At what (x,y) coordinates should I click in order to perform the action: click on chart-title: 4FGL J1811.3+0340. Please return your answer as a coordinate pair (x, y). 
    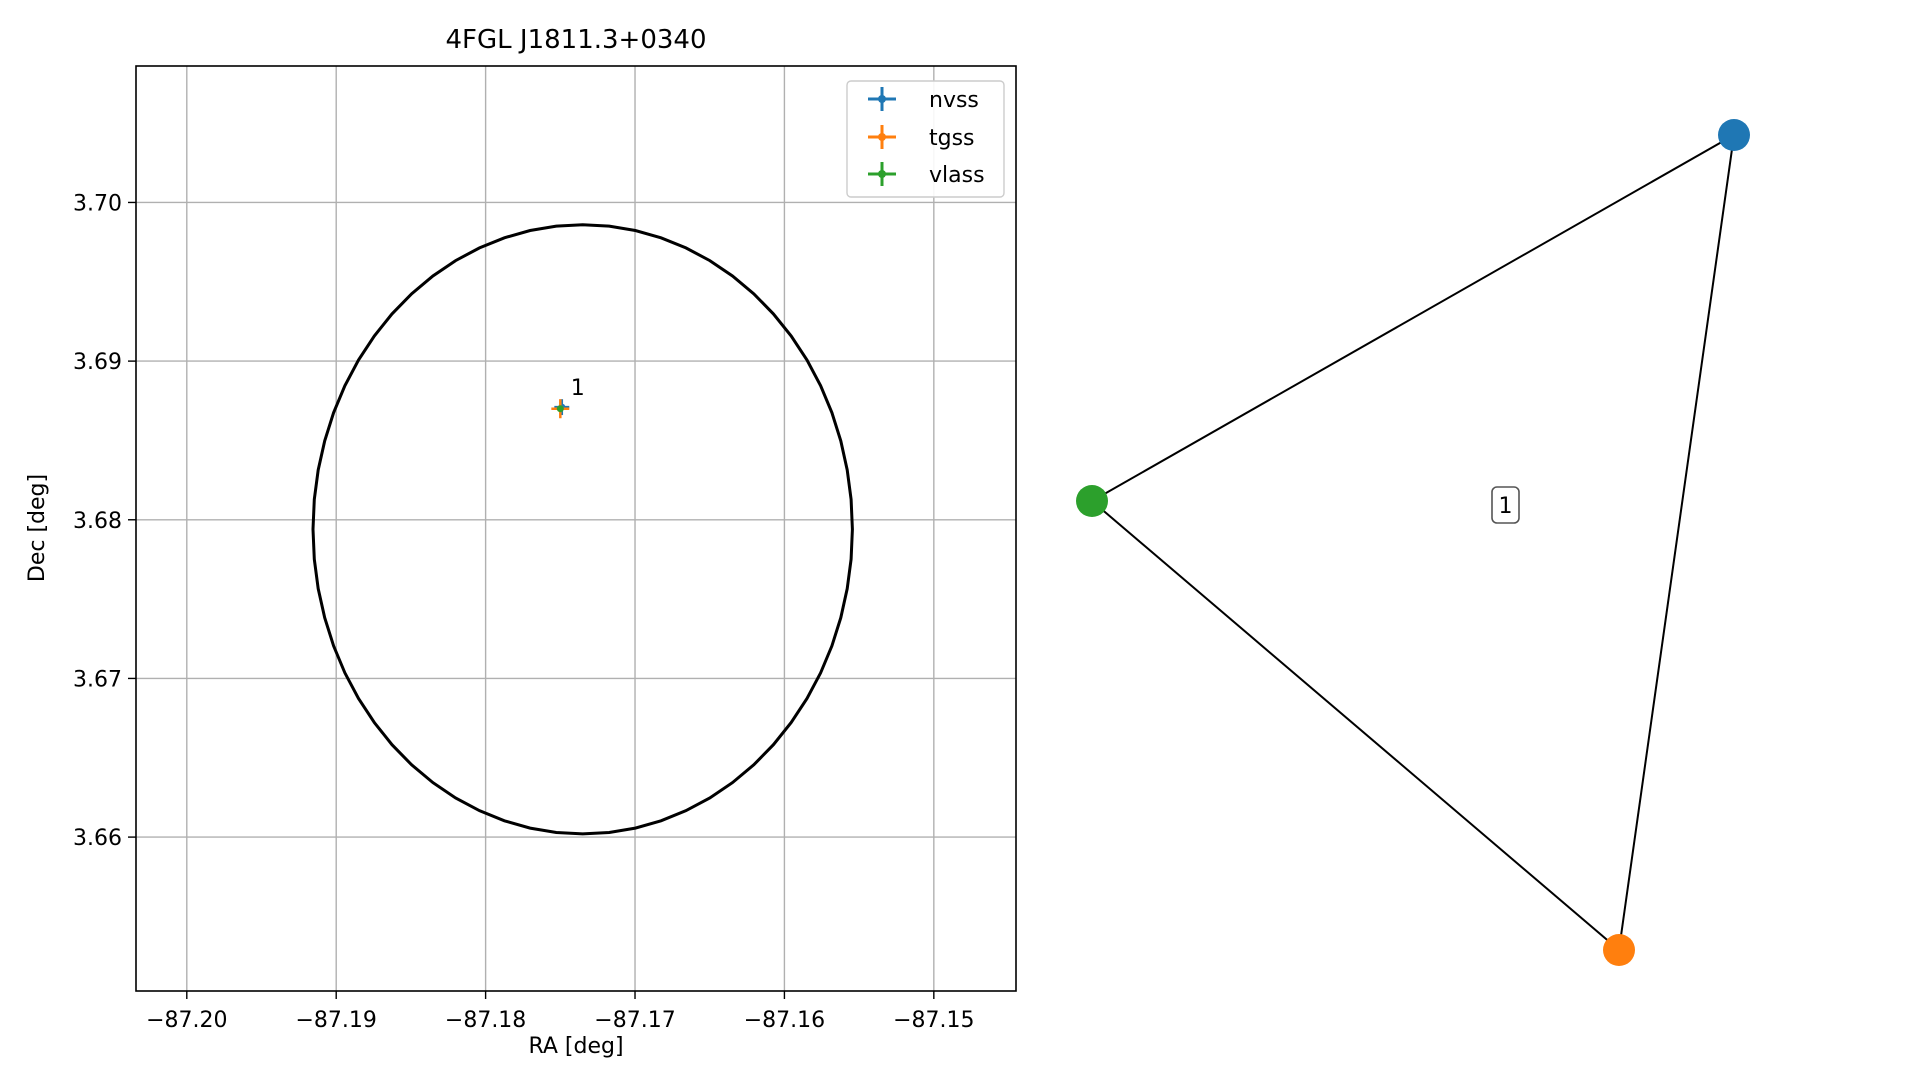
    Looking at the image, I should click on (576, 40).